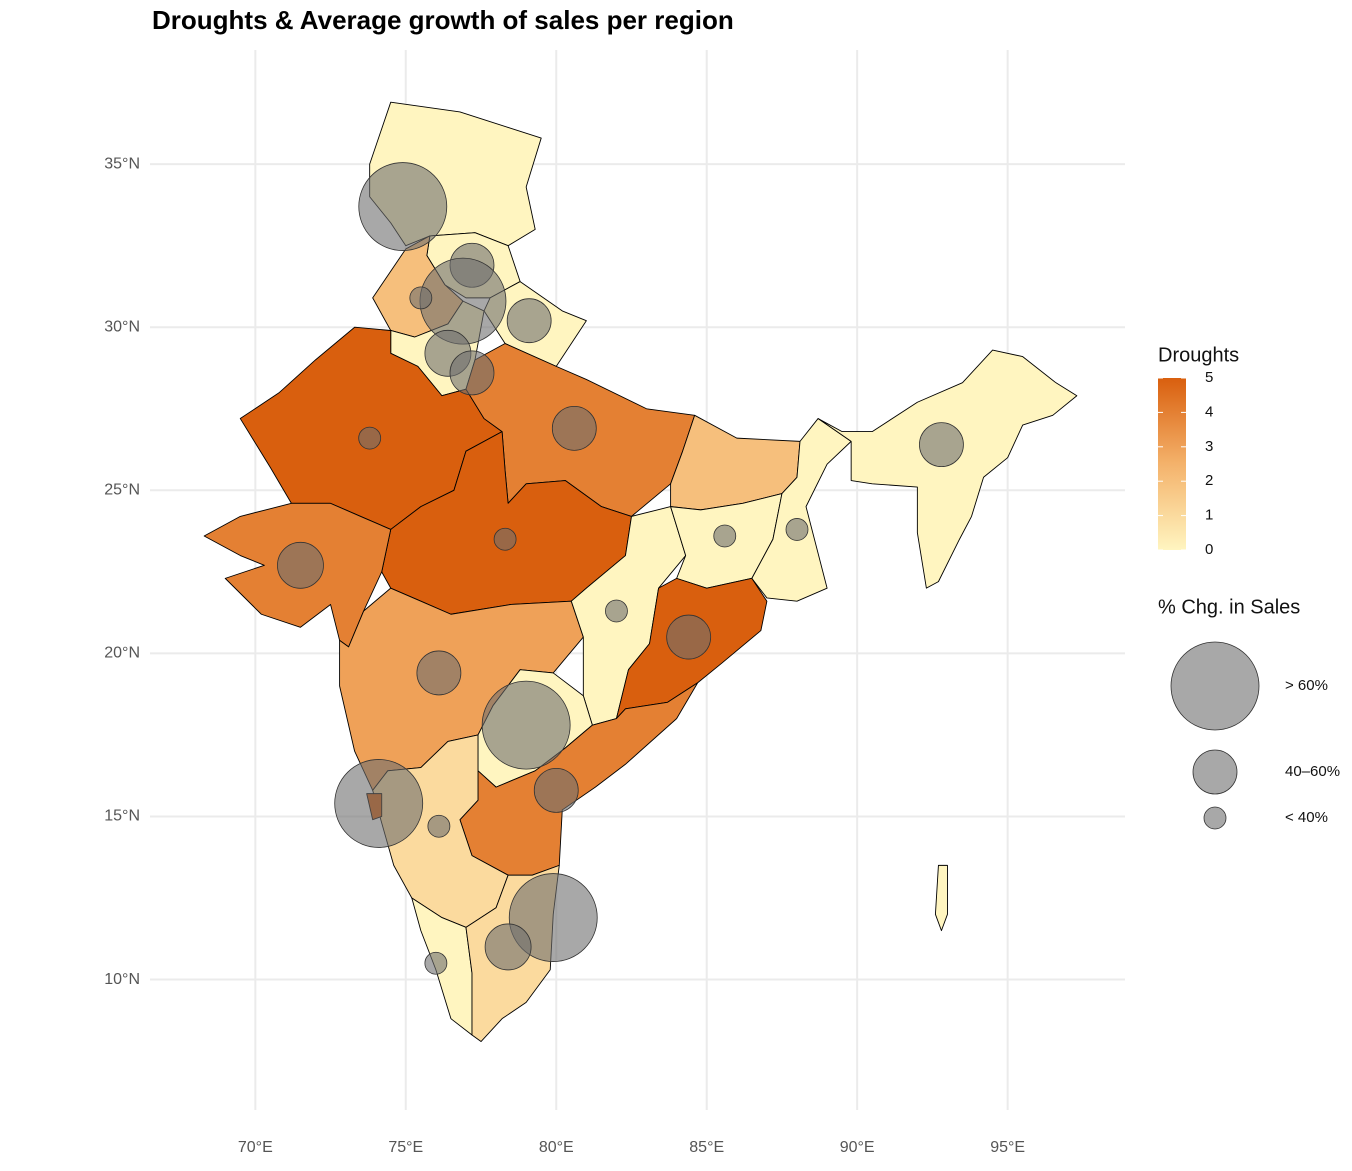 The height and width of the screenshot is (1171, 1352). Describe the element at coordinates (122, 653) in the screenshot. I see `y-tick-label: 20°N` at that location.